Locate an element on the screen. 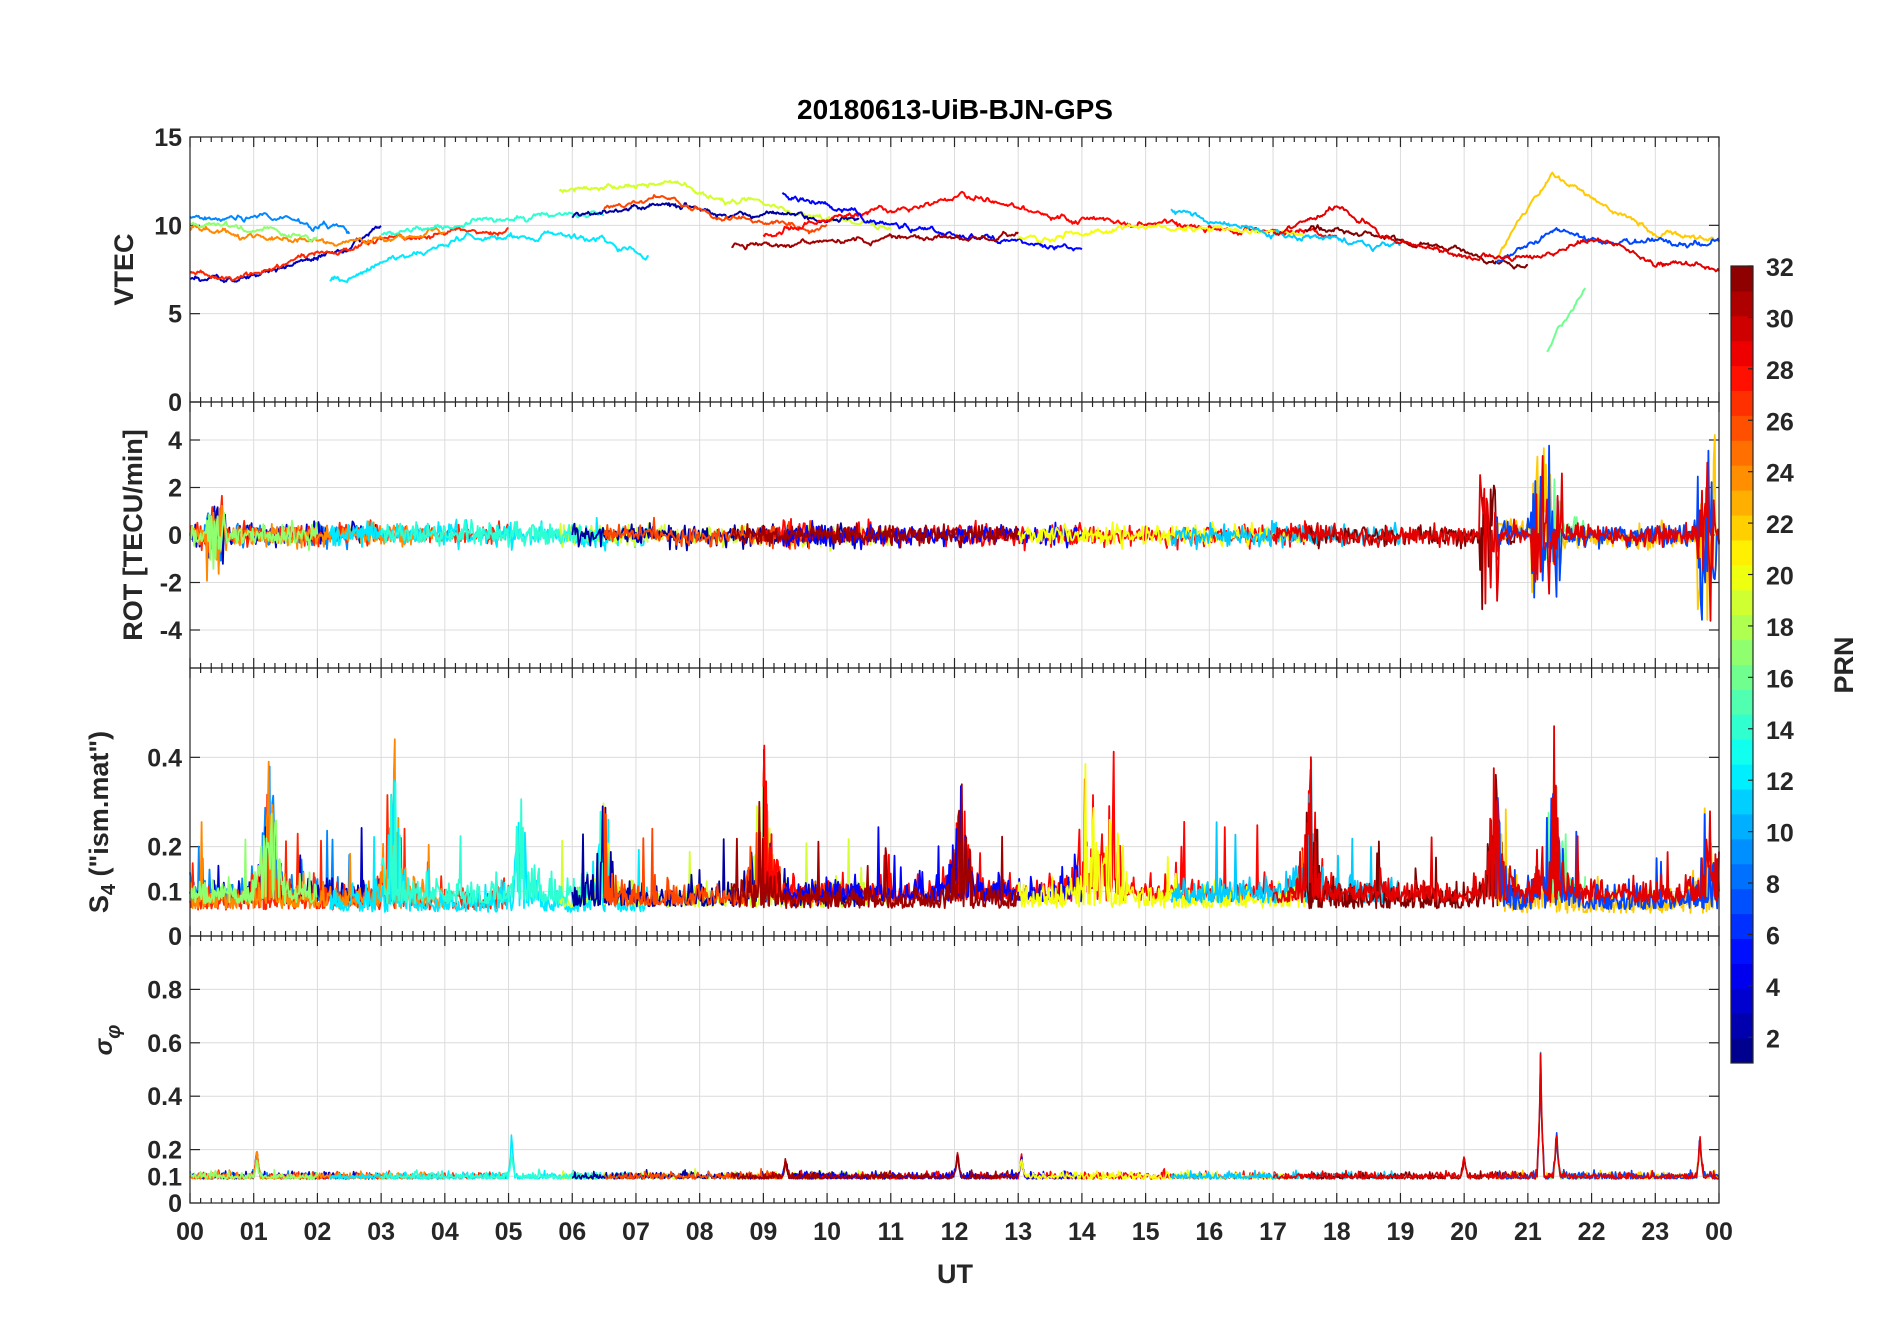  colorbar-tick-label: 26 is located at coordinates (1780, 422).